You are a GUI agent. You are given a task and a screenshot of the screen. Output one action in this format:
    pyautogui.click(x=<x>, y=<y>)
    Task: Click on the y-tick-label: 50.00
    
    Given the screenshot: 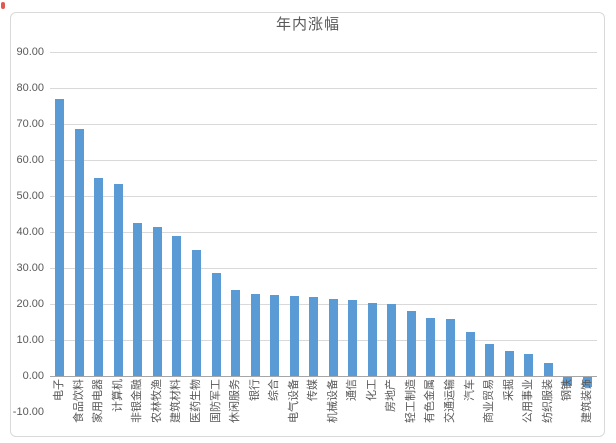 What is the action you would take?
    pyautogui.click(x=30, y=196)
    